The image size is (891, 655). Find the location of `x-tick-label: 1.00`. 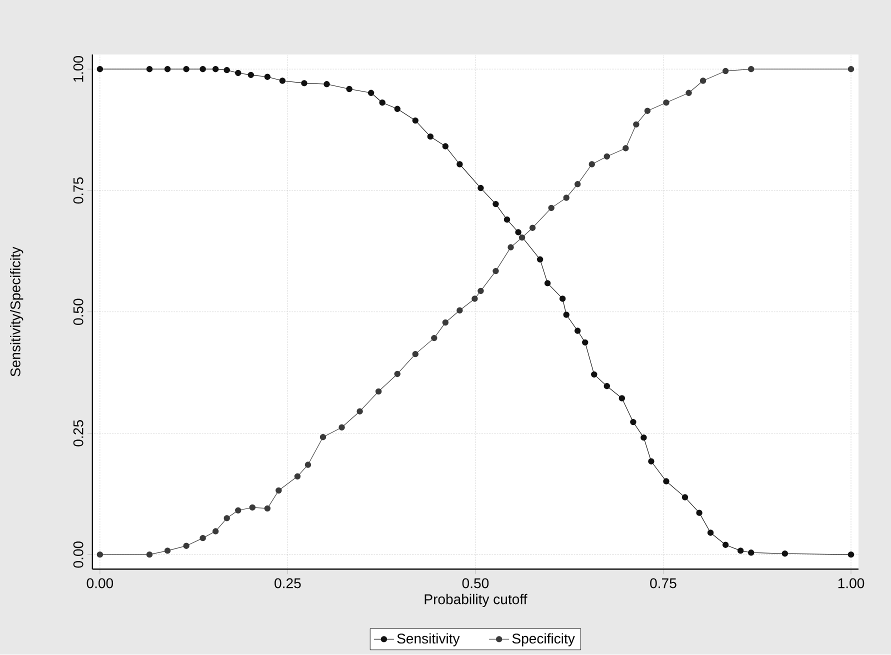

x-tick-label: 1.00 is located at coordinates (851, 583).